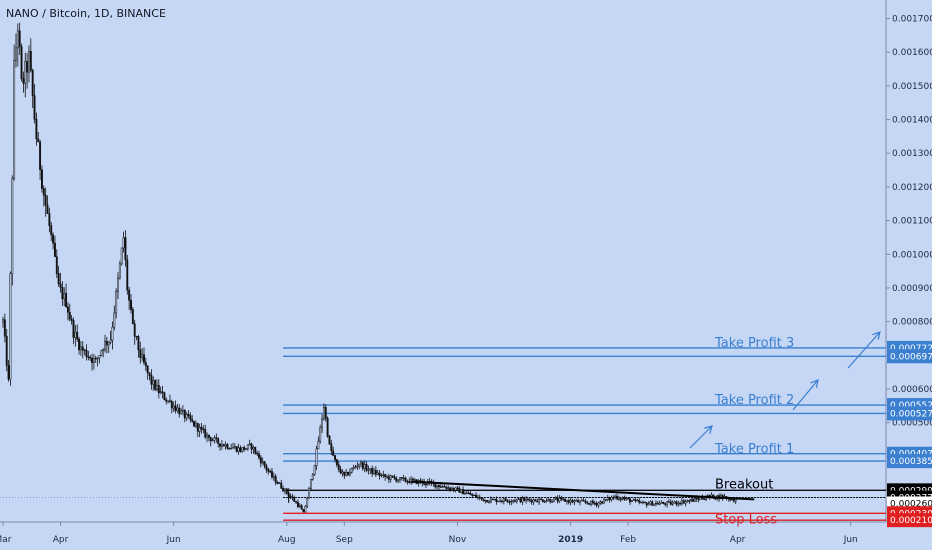  What do you see at coordinates (754, 400) in the screenshot?
I see `annotation-take-profit-2: Take Profit 2` at bounding box center [754, 400].